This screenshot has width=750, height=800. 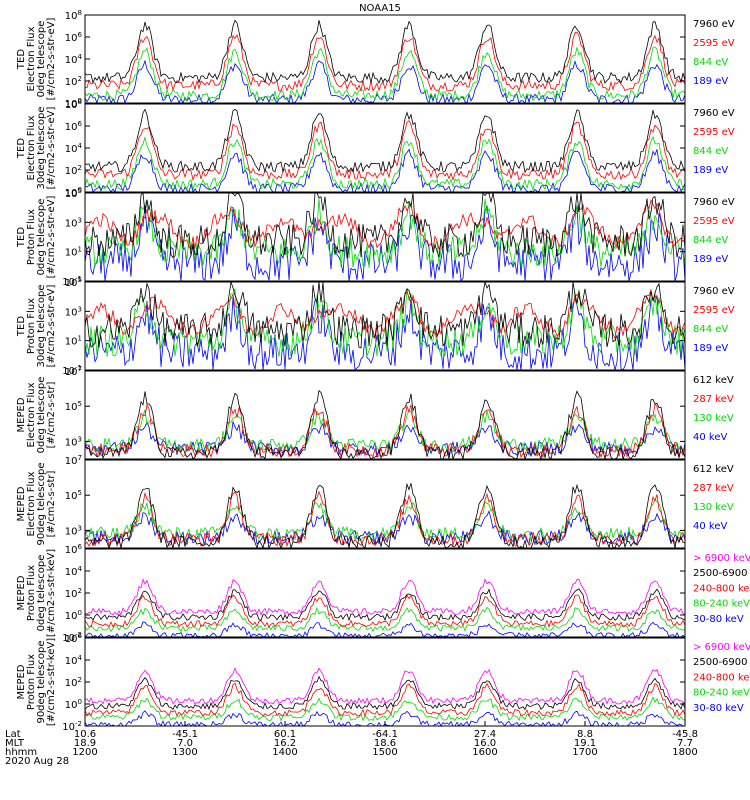 I want to click on x-tick-label: 18.9, so click(x=85, y=743).